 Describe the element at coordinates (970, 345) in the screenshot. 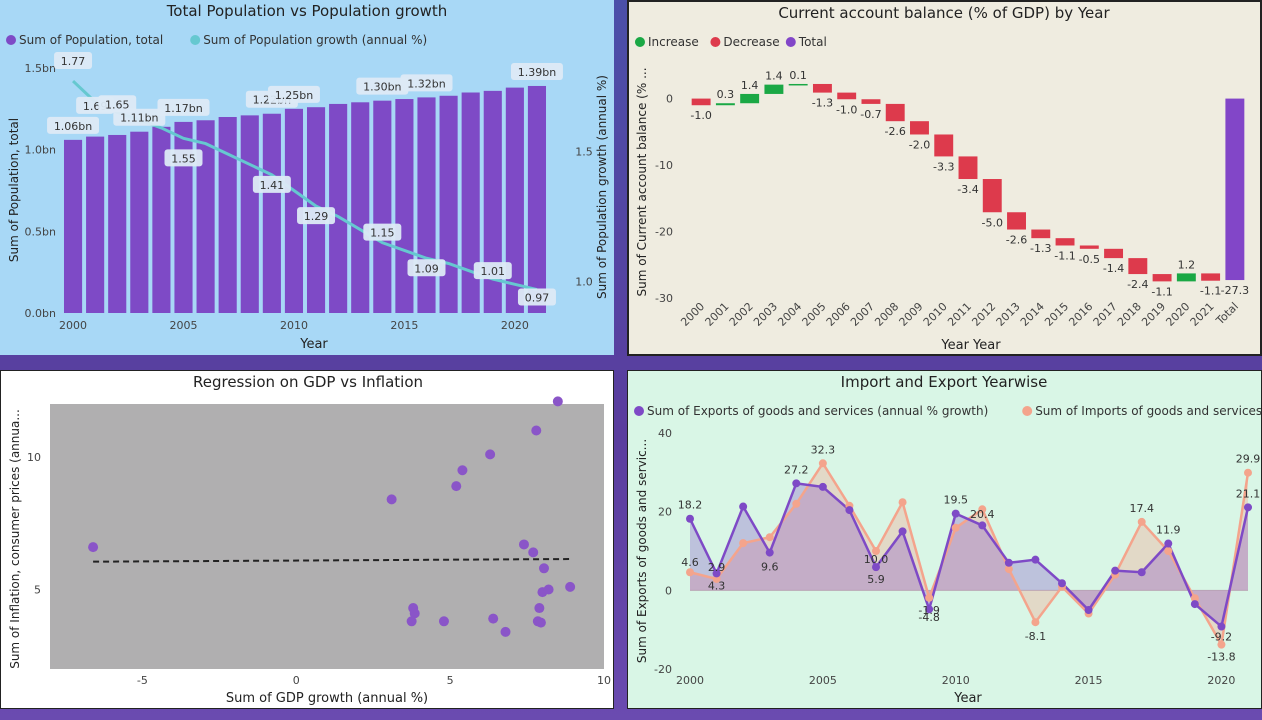

I see `x-axis-title: Year Year` at that location.